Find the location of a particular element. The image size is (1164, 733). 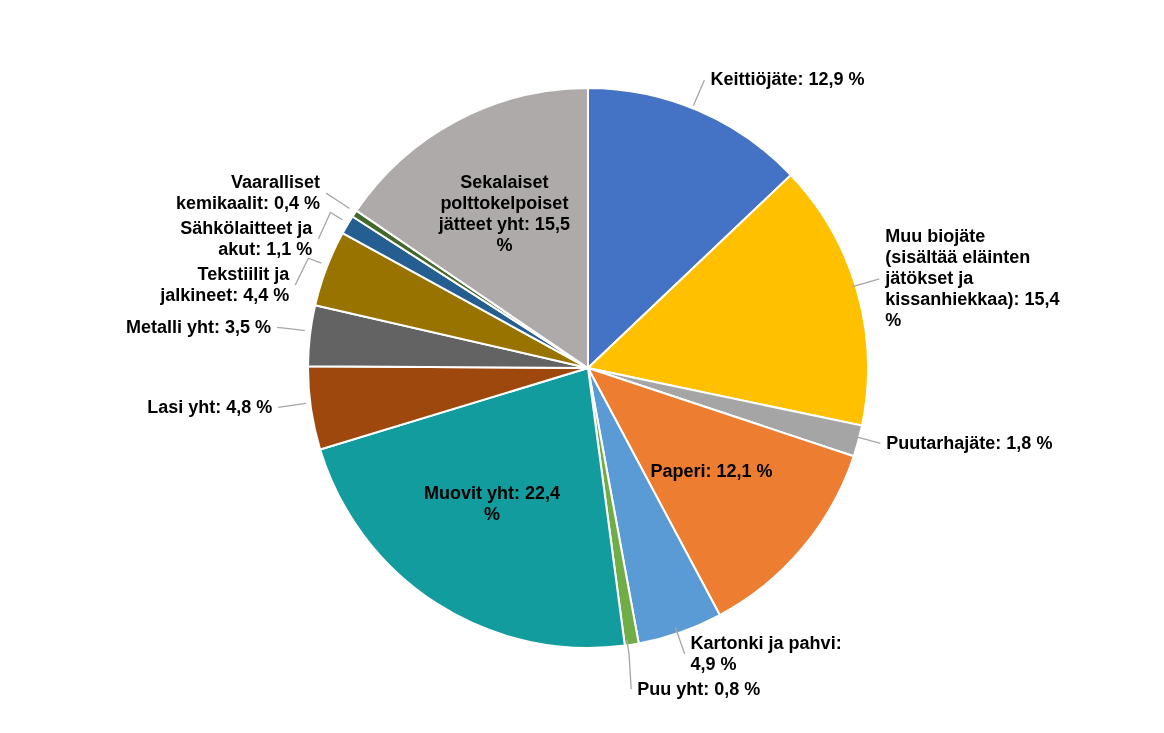

slice-label: Keittiöjäte: 12,9 % is located at coordinates (787, 79).